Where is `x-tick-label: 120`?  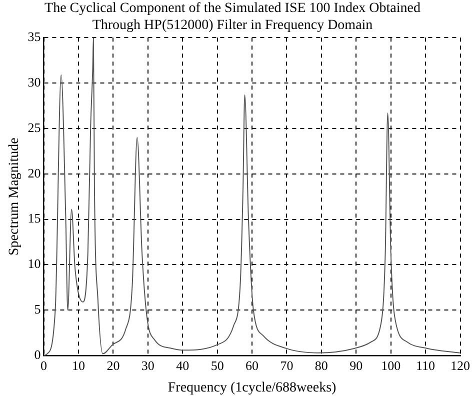
x-tick-label: 120 is located at coordinates (460, 365).